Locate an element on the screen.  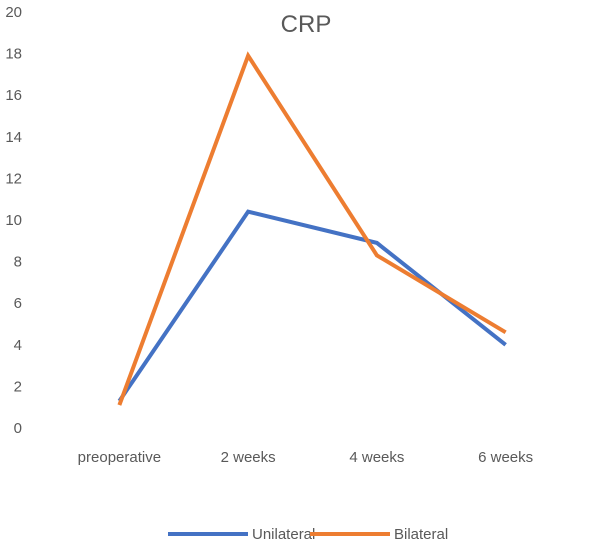
x-tick-label: preoperative is located at coordinates (119, 457).